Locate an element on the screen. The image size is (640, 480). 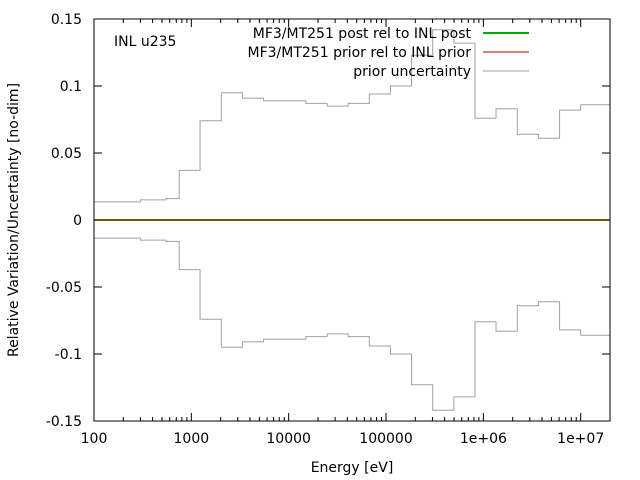
x-tick-label: 100000 is located at coordinates (385, 439).